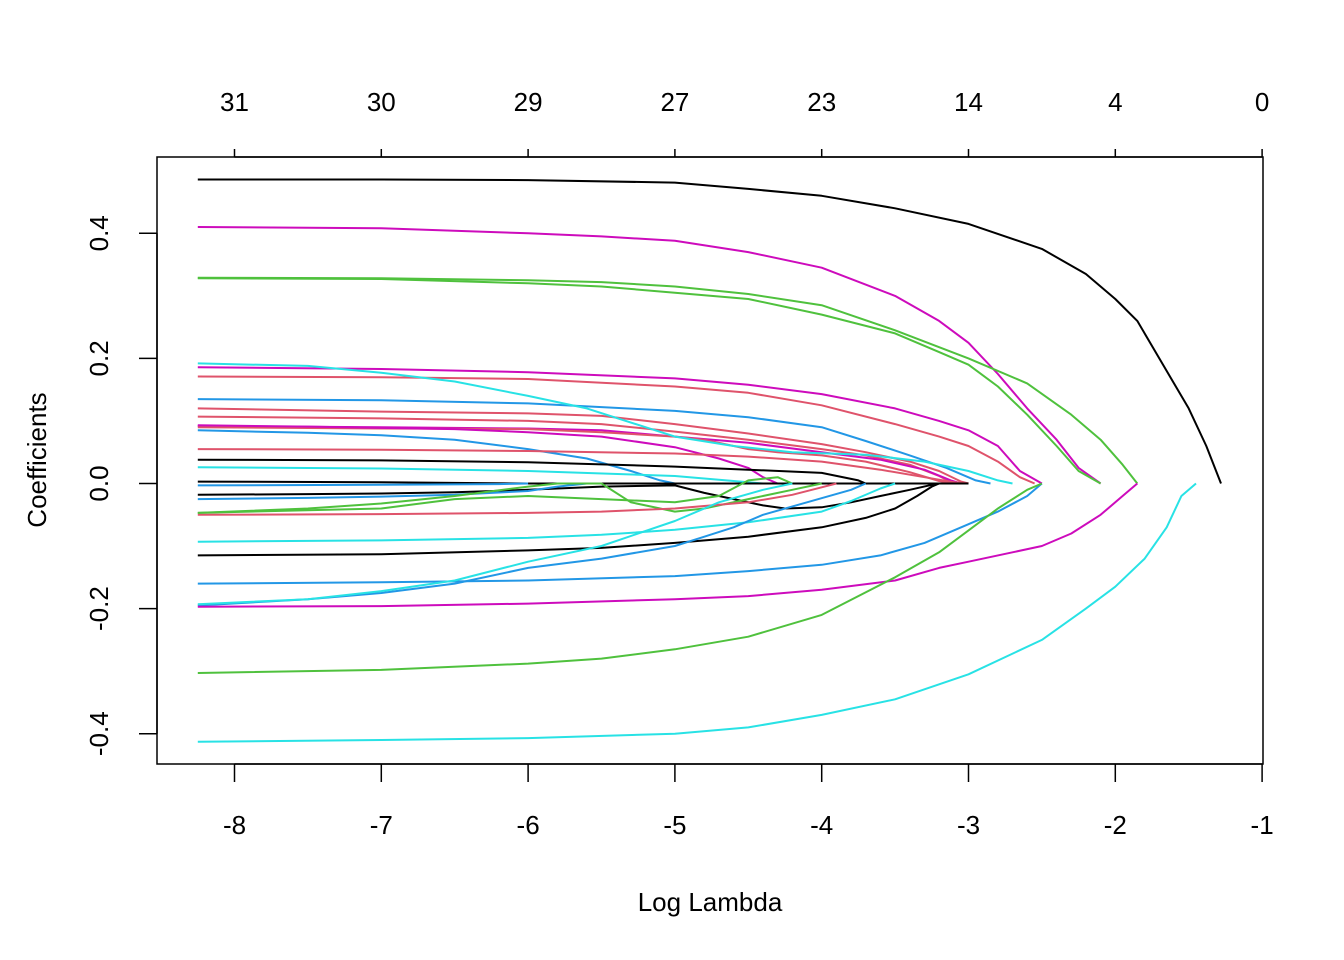 This screenshot has width=1344, height=960. I want to click on top-tick-label: 23, so click(821, 102).